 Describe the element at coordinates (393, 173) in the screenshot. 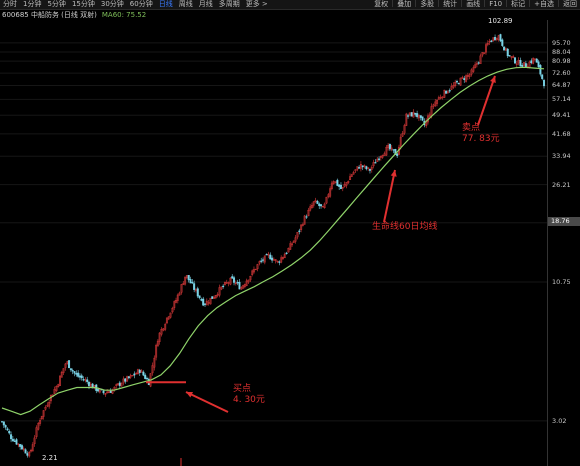

I see `ma60-arrow-head` at that location.